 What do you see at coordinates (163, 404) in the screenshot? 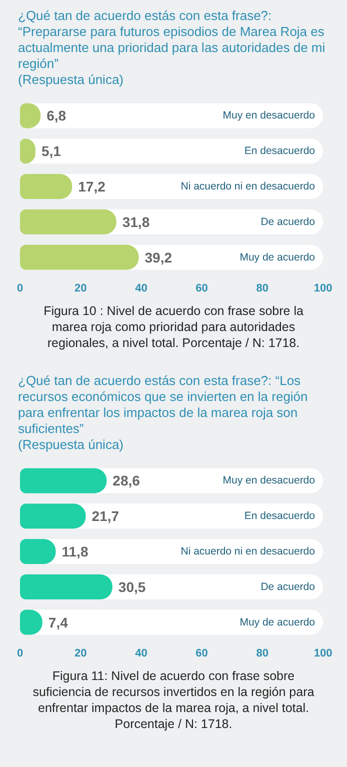
I see `chart-title: ¿Qué tan de acuerdo estás con esta frase?: “Los recursos económicos que se invierten en la región para enfrentar los impactos de la marea roja son suficientes”` at bounding box center [163, 404].